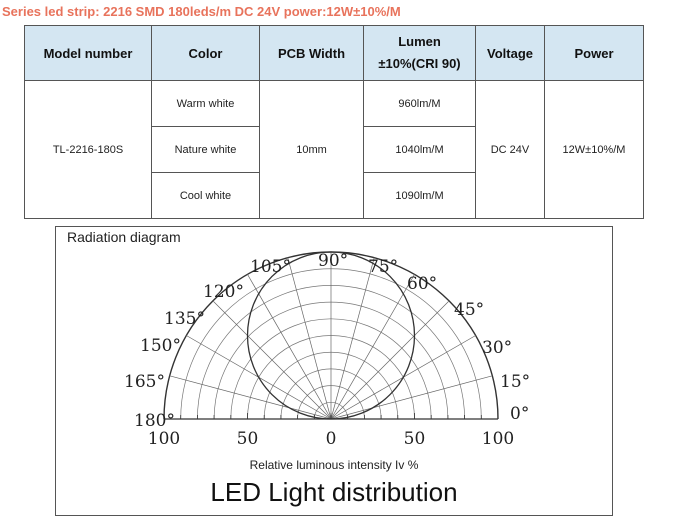  What do you see at coordinates (419, 103) in the screenshot?
I see `cell-lumen: 960lm/M` at bounding box center [419, 103].